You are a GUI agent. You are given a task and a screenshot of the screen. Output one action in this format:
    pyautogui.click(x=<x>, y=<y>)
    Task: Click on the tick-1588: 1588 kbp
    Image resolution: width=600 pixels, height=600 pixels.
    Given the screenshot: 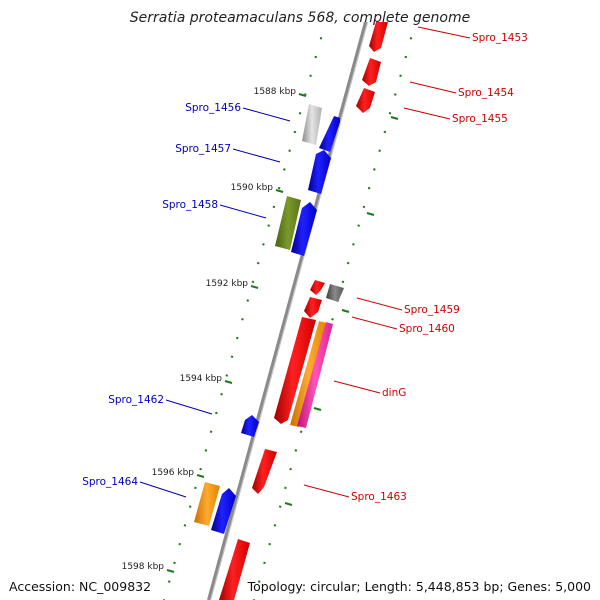 What is the action you would take?
    pyautogui.click(x=280, y=92)
    